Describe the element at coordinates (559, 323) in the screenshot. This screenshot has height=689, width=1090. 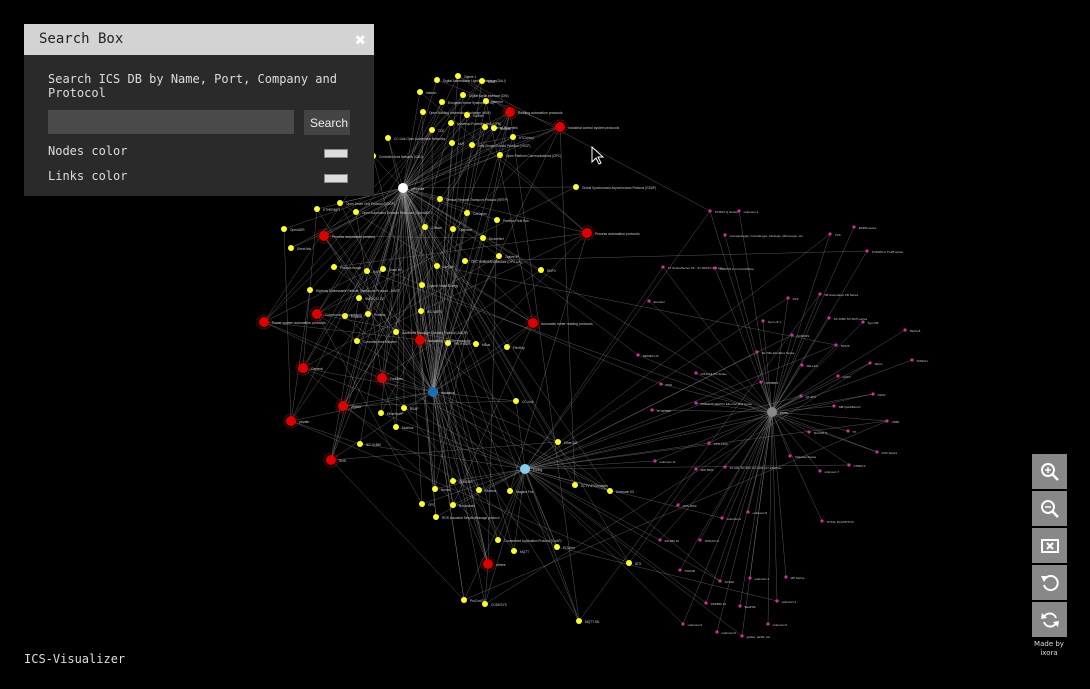
I see `category-node: Automatic meter reading protocols` at that location.